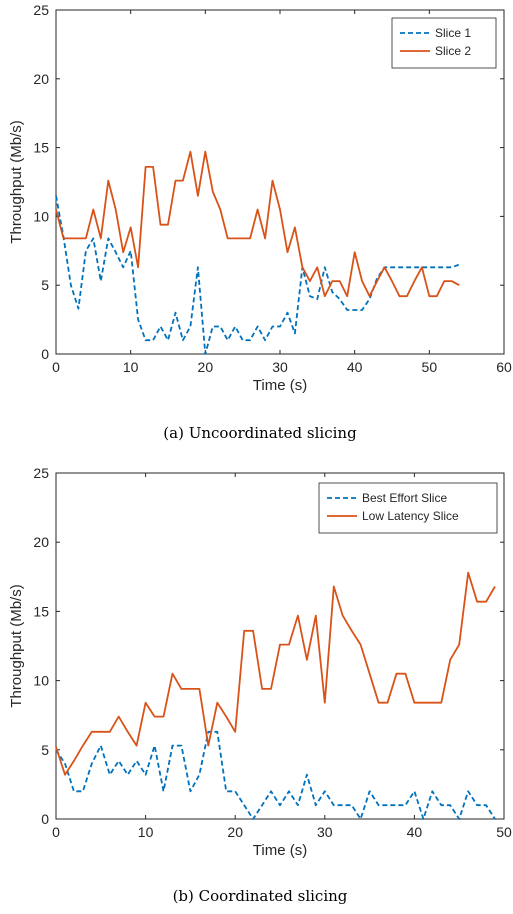  Describe the element at coordinates (260, 433) in the screenshot. I see `figure-caption: (a) Uncoordinated slicing` at that location.